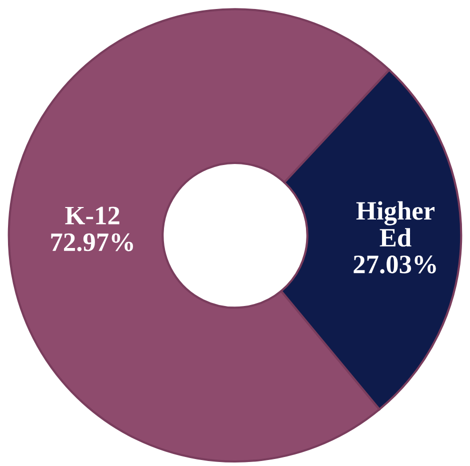  I want to click on data-label: 27.03%, so click(395, 265).